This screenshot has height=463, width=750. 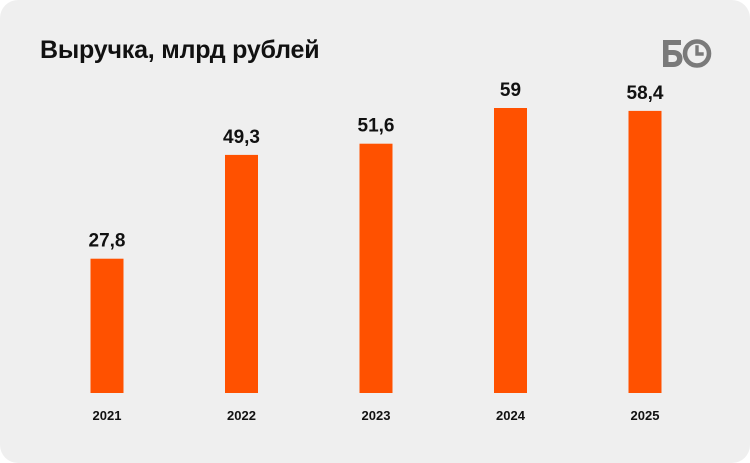 What do you see at coordinates (645, 93) in the screenshot?
I see `value-label-2025: 58,4` at bounding box center [645, 93].